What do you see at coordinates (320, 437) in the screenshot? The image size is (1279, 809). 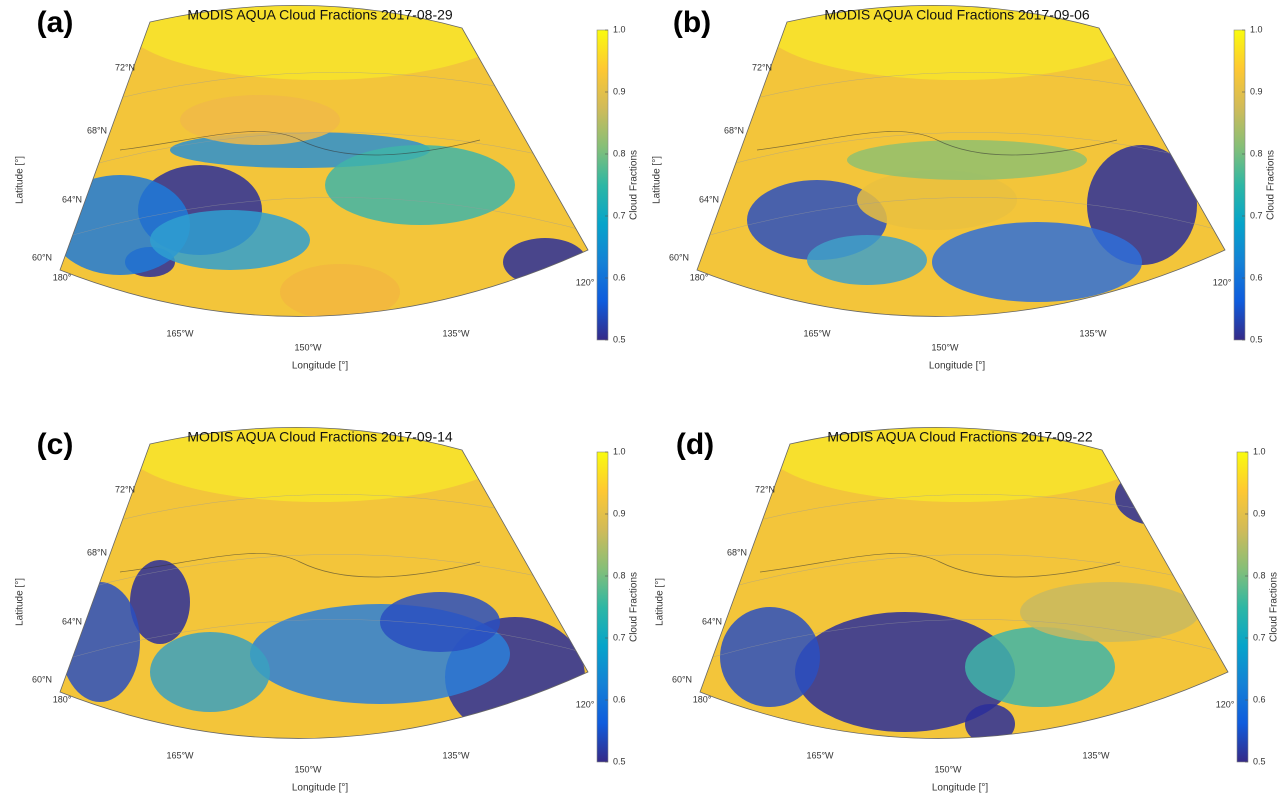 I see `chart-title: MODIS AQUA Cloud Fractions 2017-09-14` at bounding box center [320, 437].